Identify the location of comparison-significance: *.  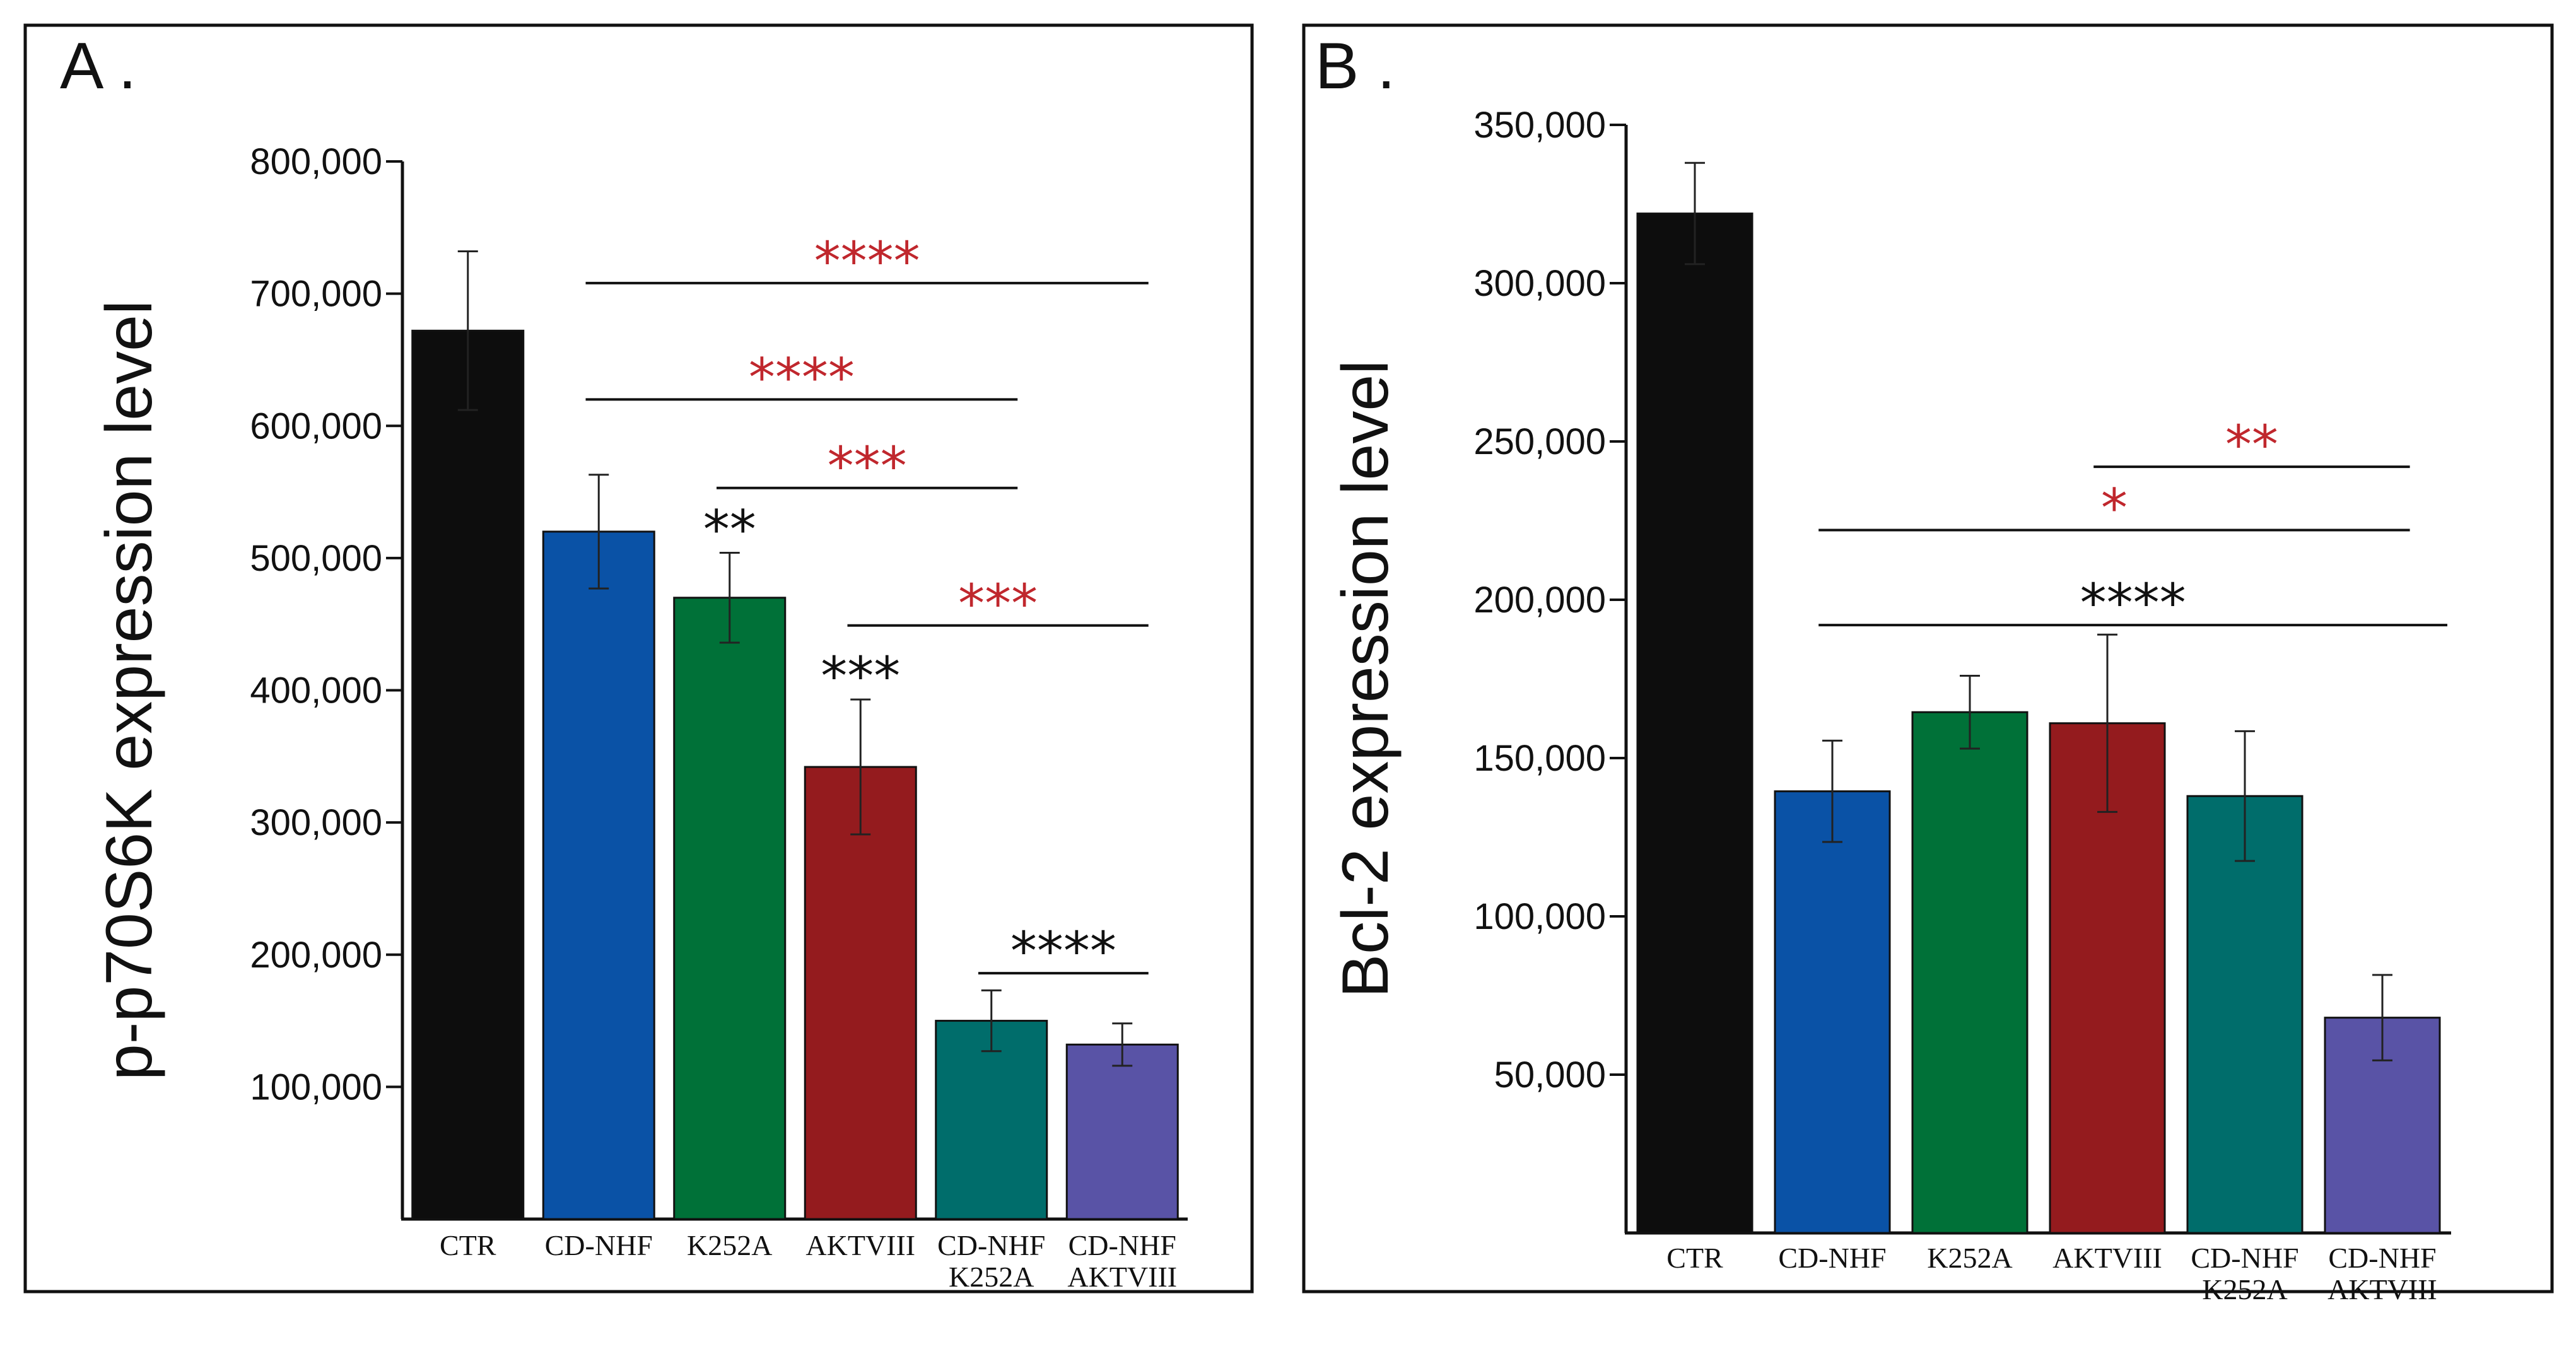
(2114, 508).